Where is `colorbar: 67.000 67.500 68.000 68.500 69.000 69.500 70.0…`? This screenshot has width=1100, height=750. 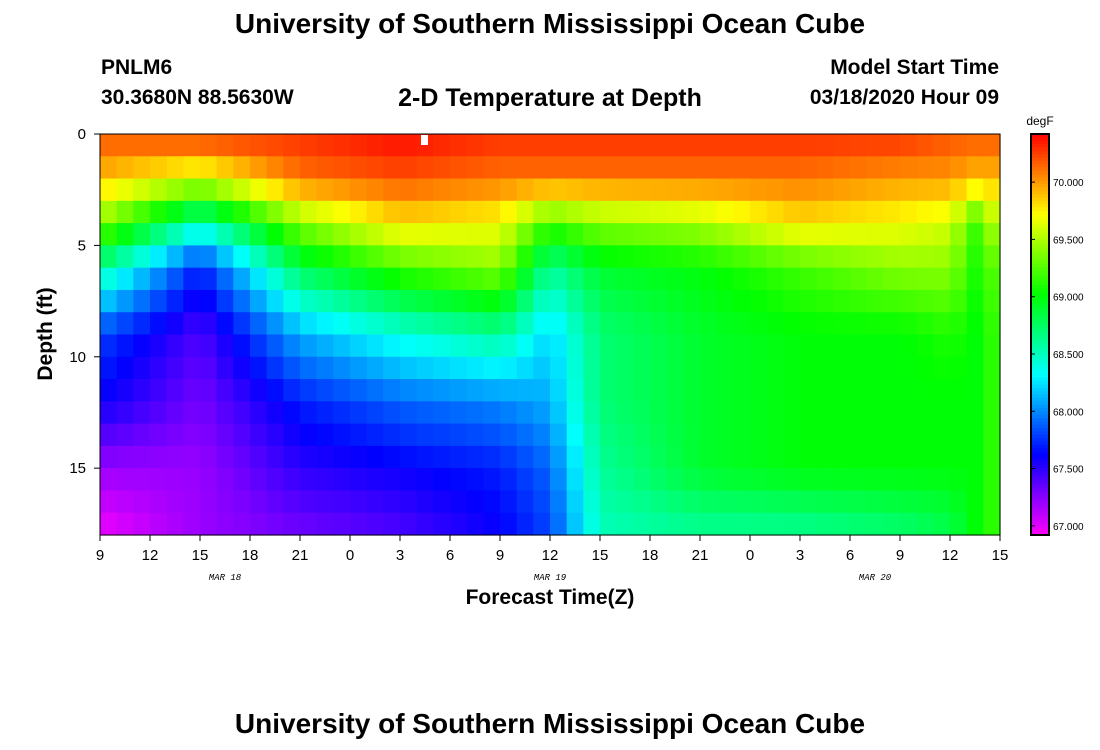 colorbar: 67.000 67.500 68.000 68.500 69.000 69.500 70.0… is located at coordinates (1055, 325).